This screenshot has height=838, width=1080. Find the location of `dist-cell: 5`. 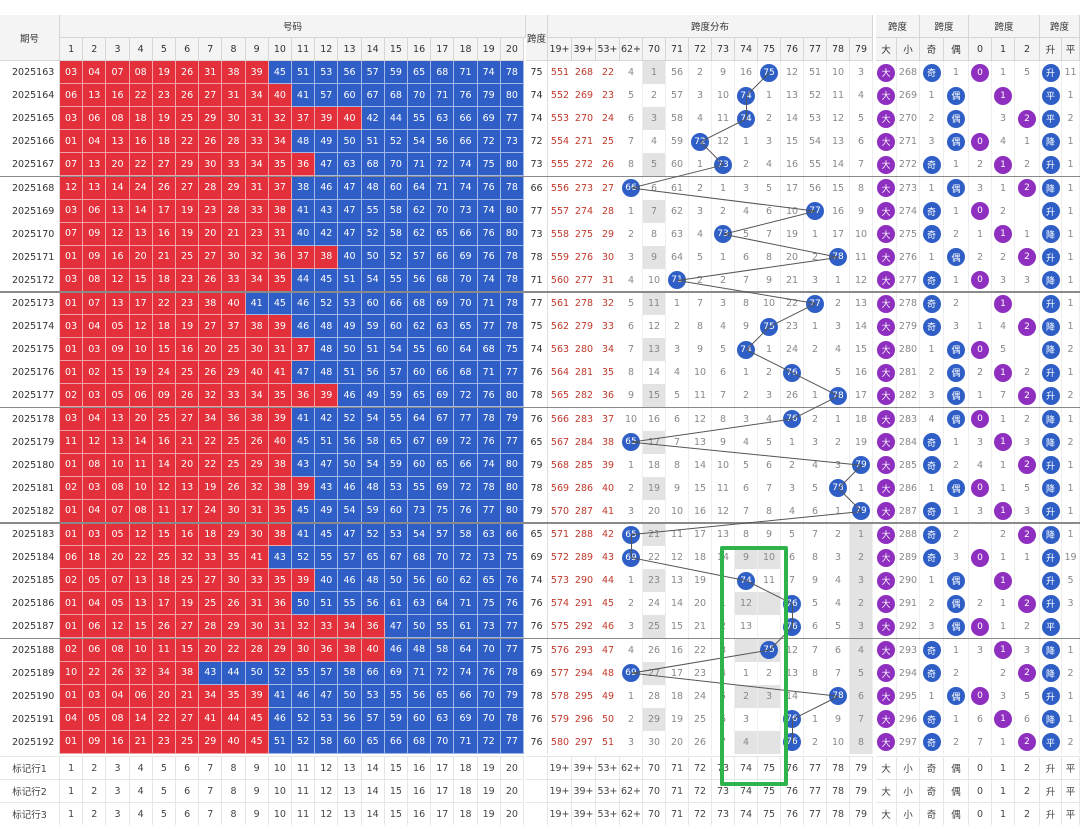

dist-cell: 5 is located at coordinates (838, 627).